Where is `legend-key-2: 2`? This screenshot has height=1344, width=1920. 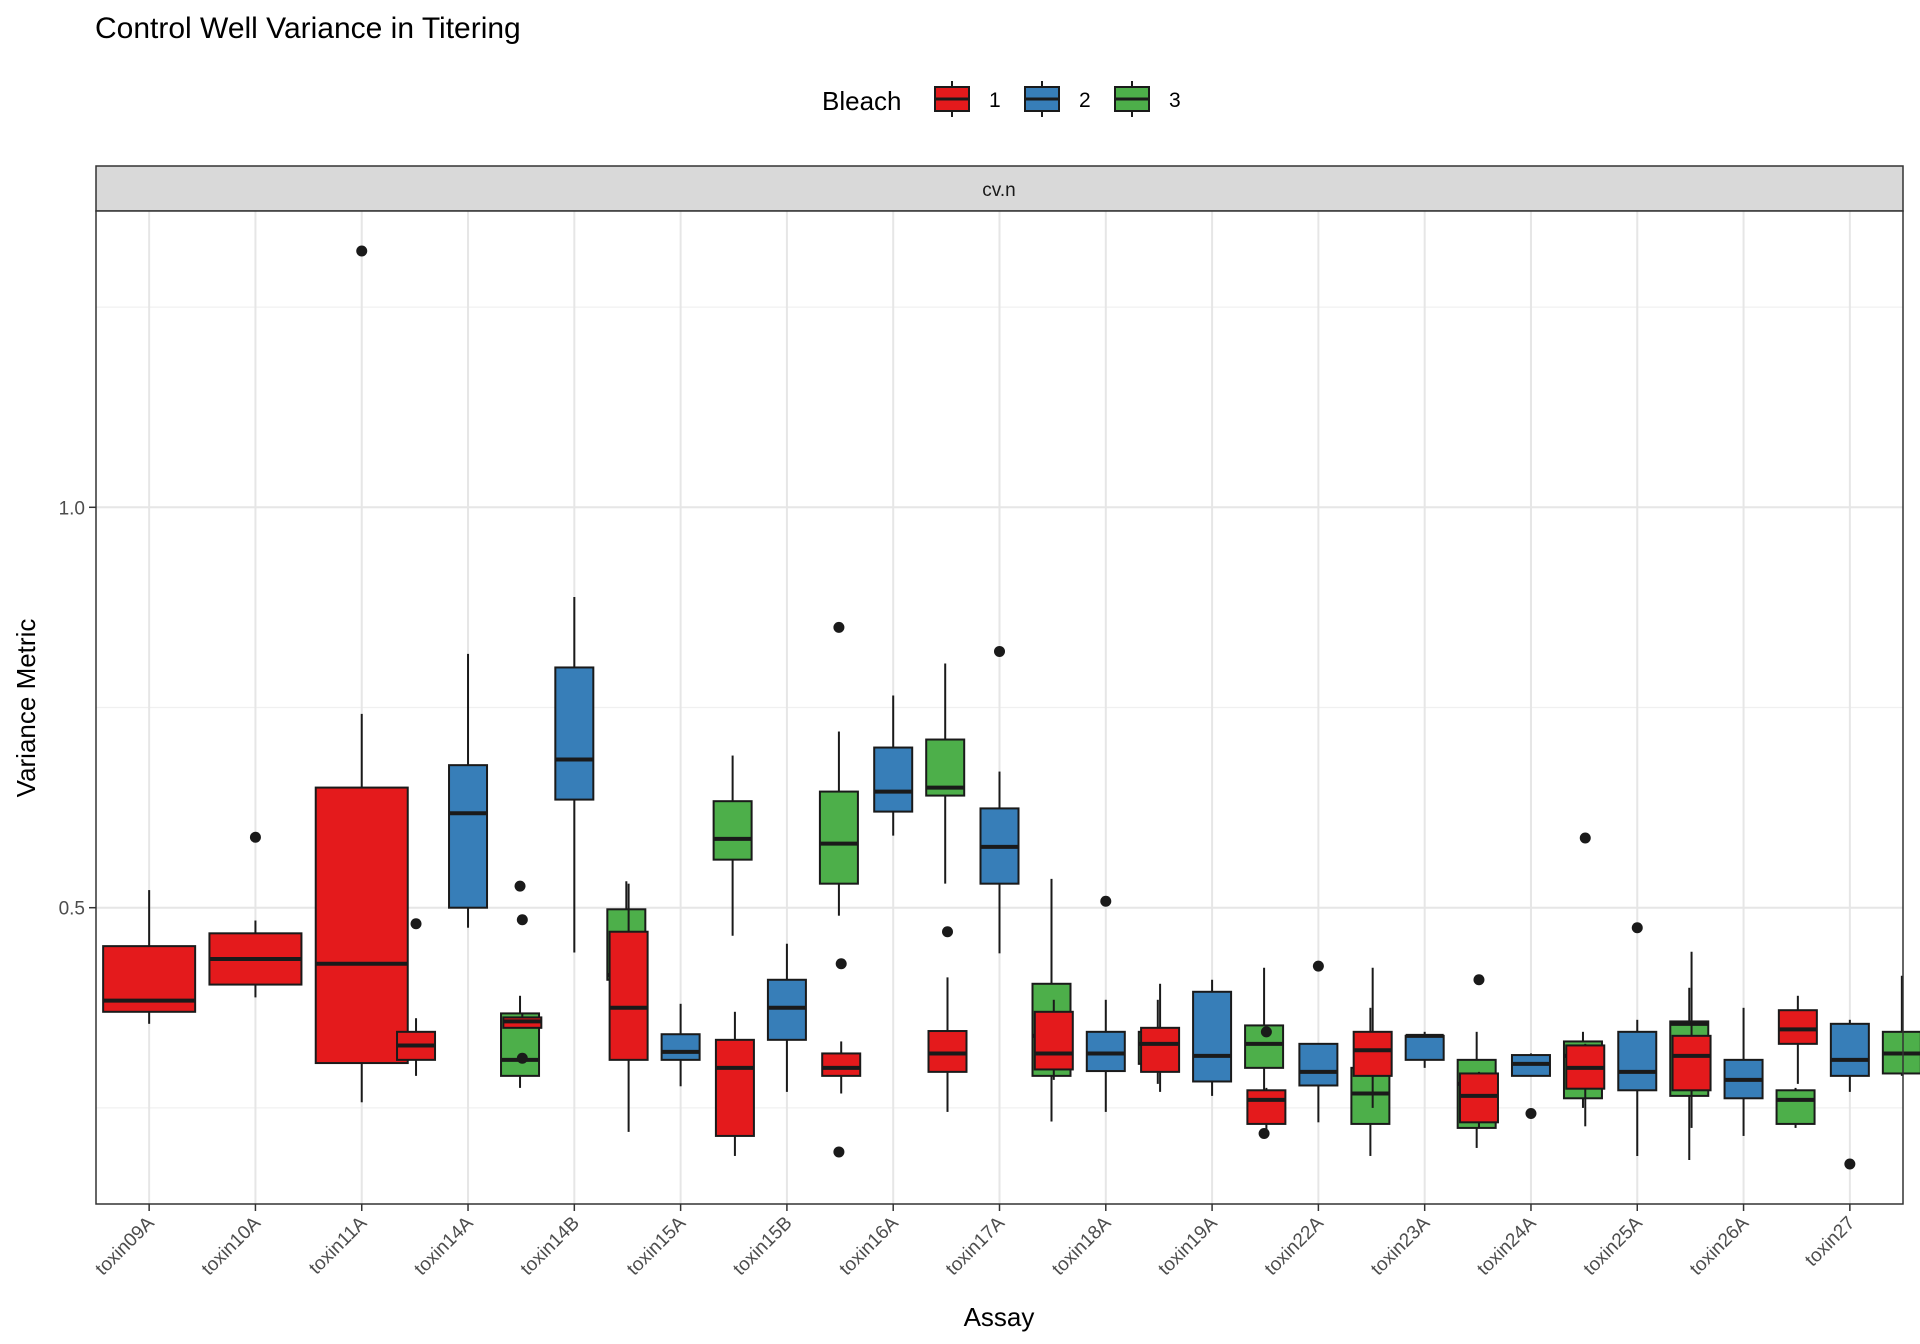
legend-key-2: 2 is located at coordinates (1057, 99).